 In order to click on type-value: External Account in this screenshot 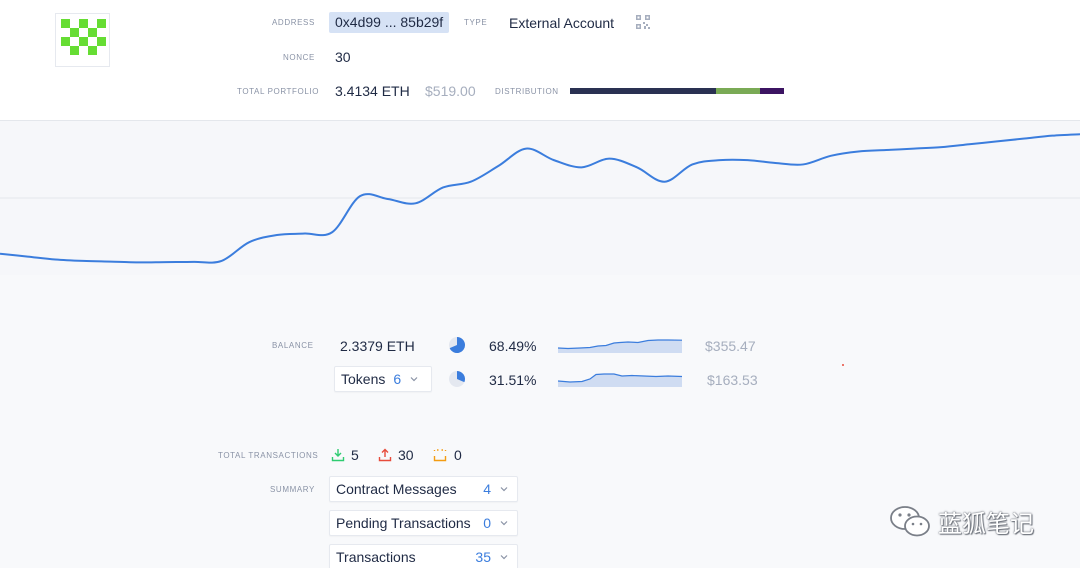, I will do `click(562, 23)`.